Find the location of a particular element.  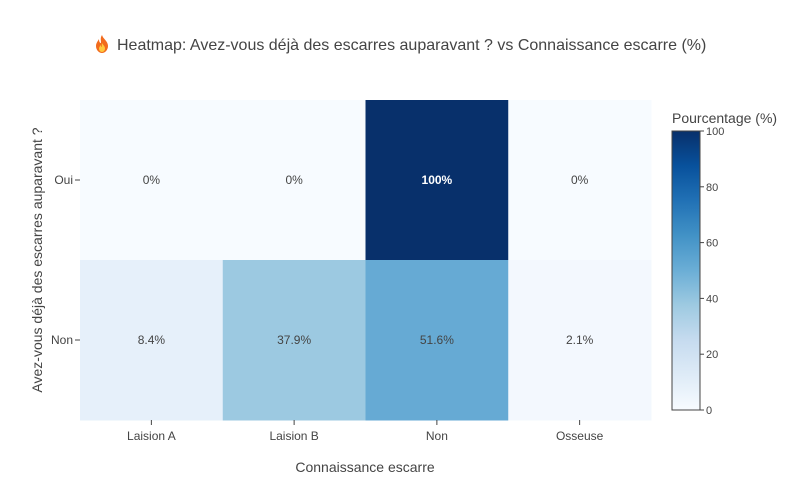

colorbar-gradient is located at coordinates (686, 270).